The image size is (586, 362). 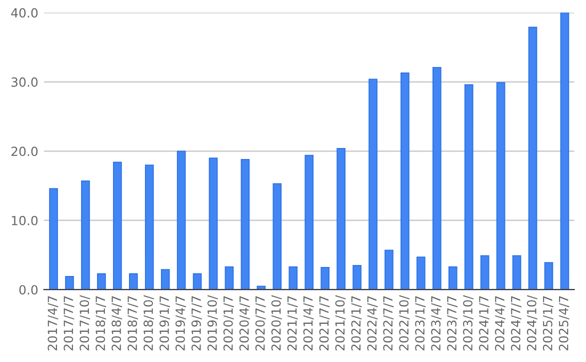 What do you see at coordinates (101, 323) in the screenshot?
I see `x-tick-label: 2018/1/7` at bounding box center [101, 323].